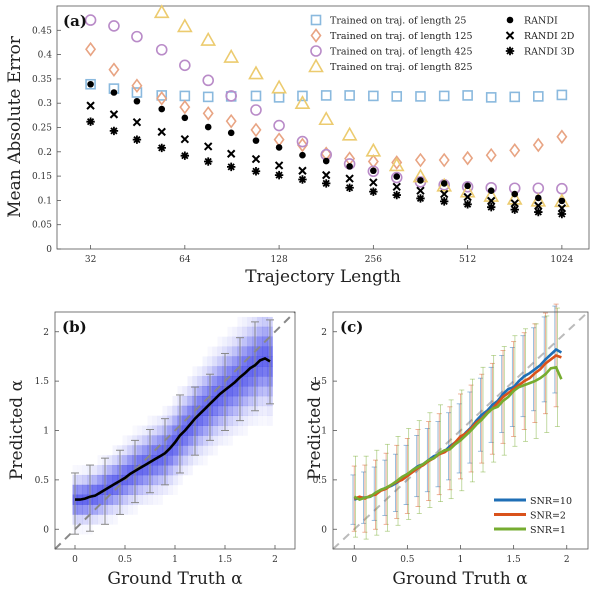  I want to click on c-ytick-label: 1.5, so click(320, 382).